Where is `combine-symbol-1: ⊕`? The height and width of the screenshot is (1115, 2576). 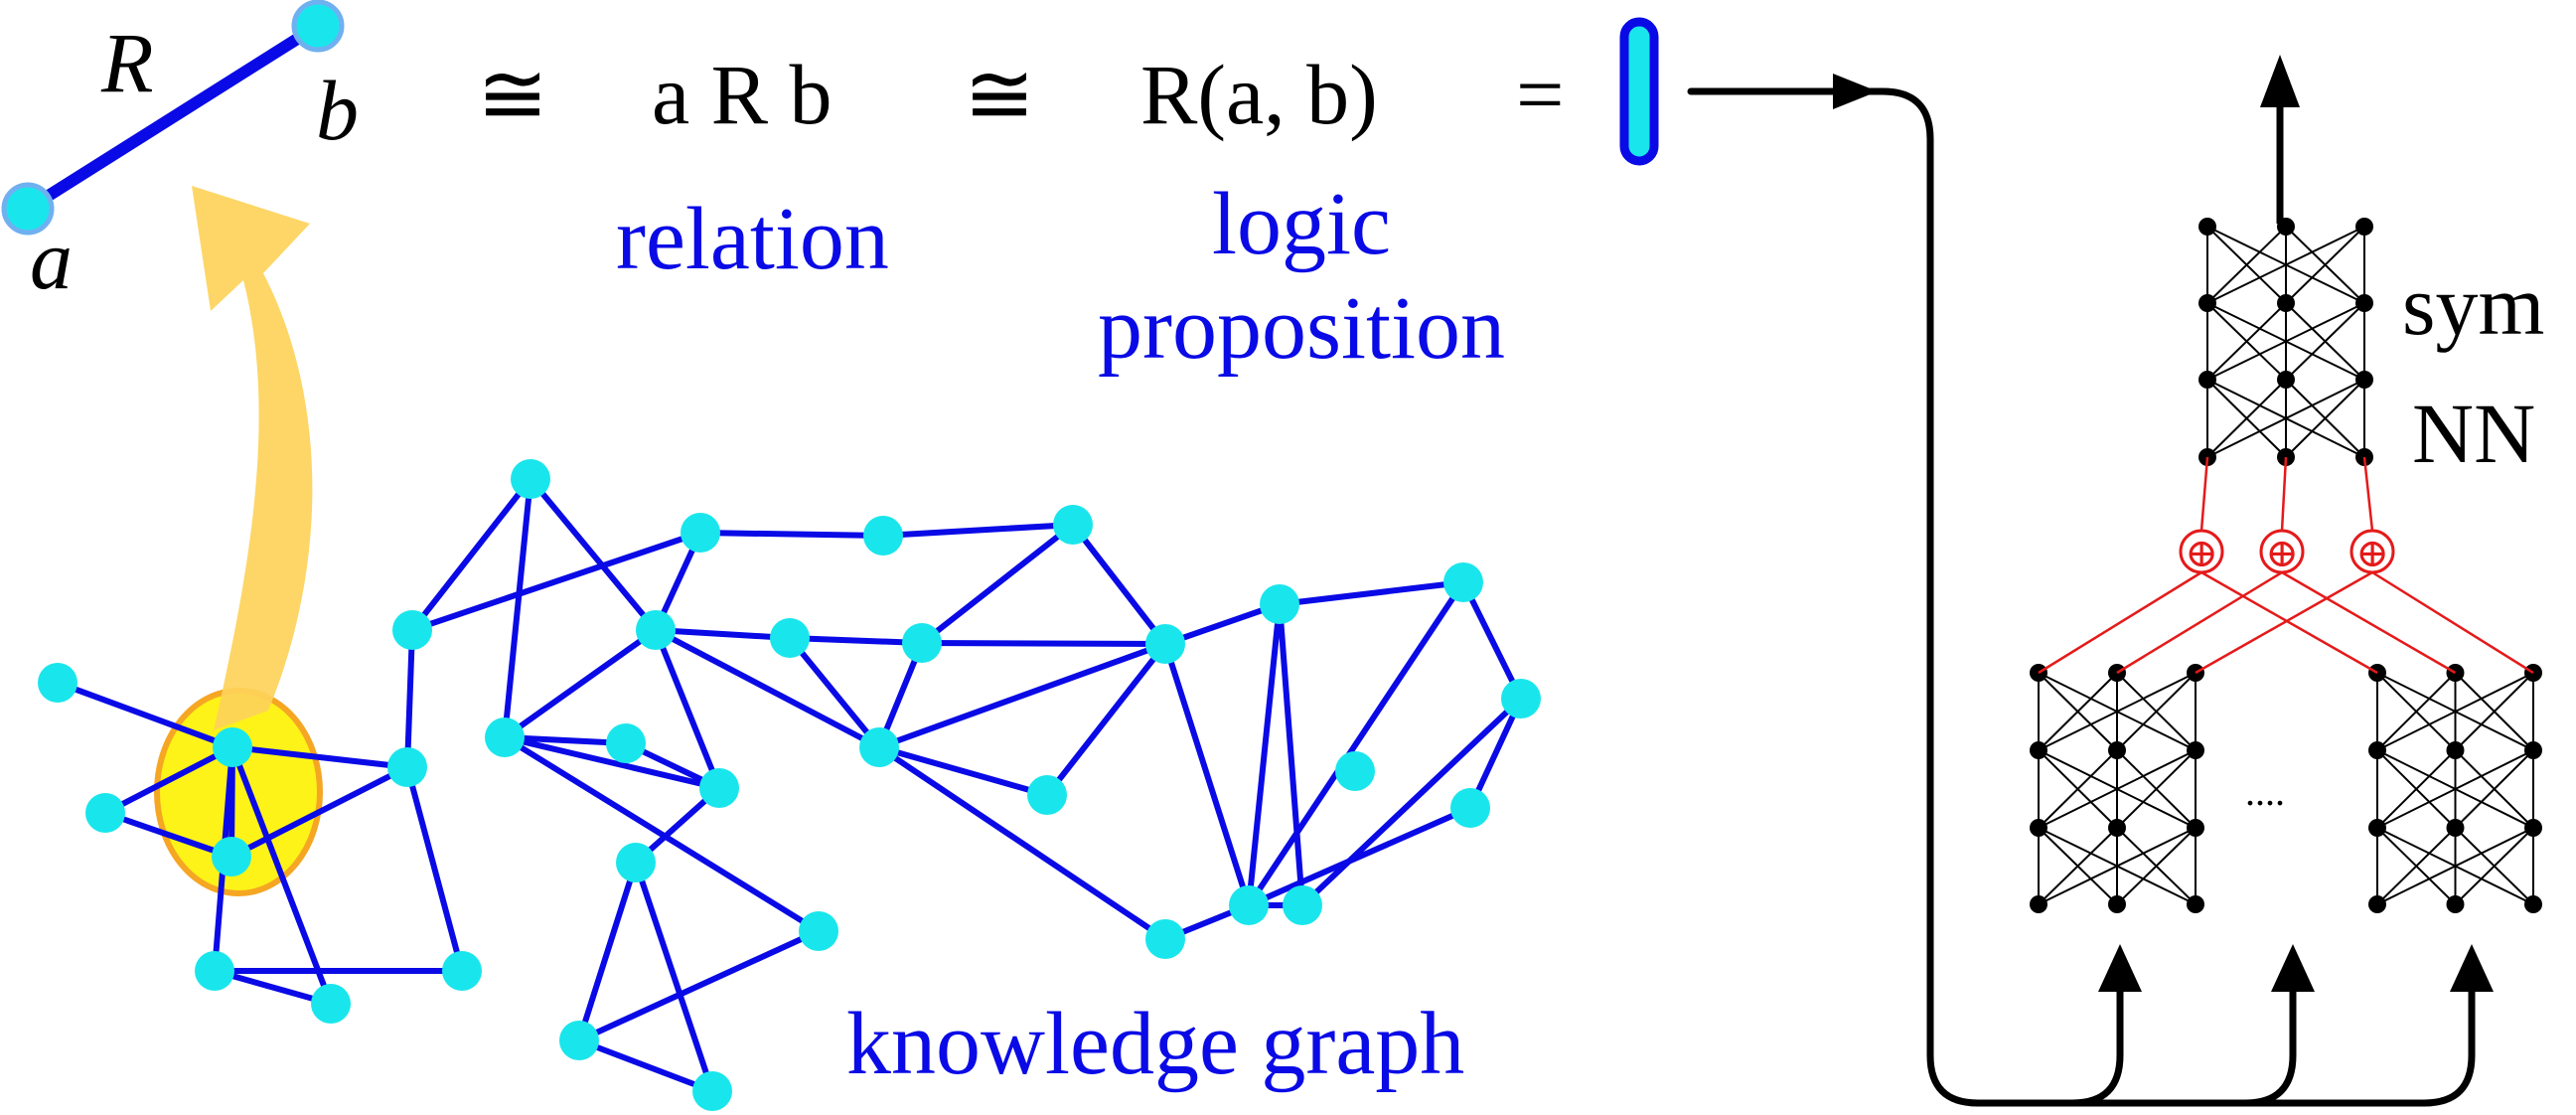
combine-symbol-1: ⊕ is located at coordinates (2201, 553).